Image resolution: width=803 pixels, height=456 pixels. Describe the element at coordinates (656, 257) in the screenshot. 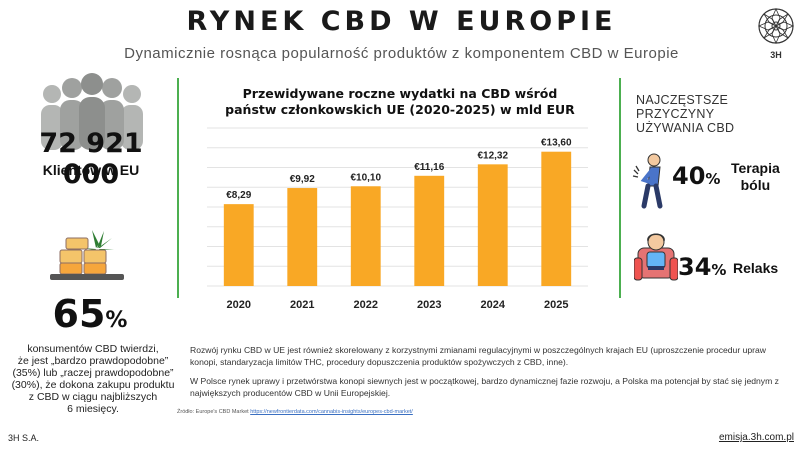

I see `relax-chair-icon` at that location.